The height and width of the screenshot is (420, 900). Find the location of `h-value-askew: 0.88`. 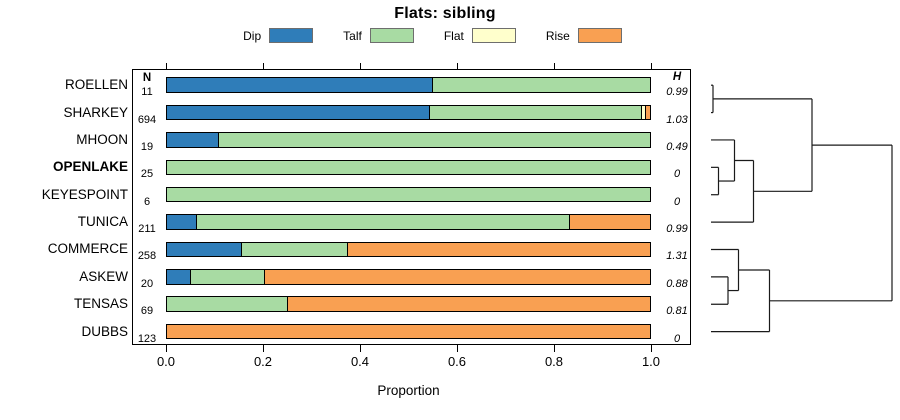

h-value-askew: 0.88 is located at coordinates (677, 283).